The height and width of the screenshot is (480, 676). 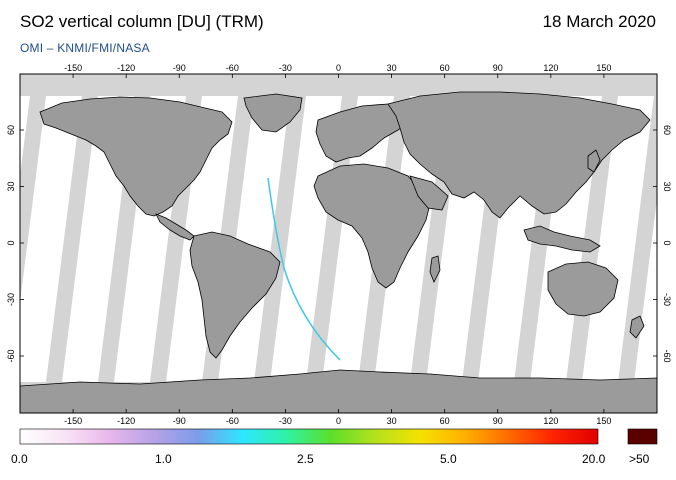 I want to click on lat-right-label: 60, so click(x=667, y=130).